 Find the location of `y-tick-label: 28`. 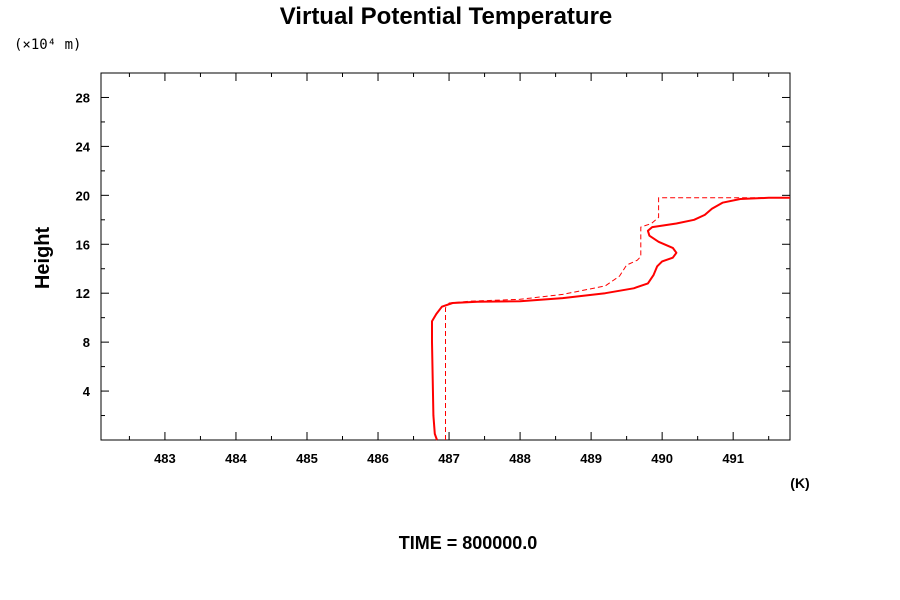

y-tick-label: 28 is located at coordinates (83, 97).